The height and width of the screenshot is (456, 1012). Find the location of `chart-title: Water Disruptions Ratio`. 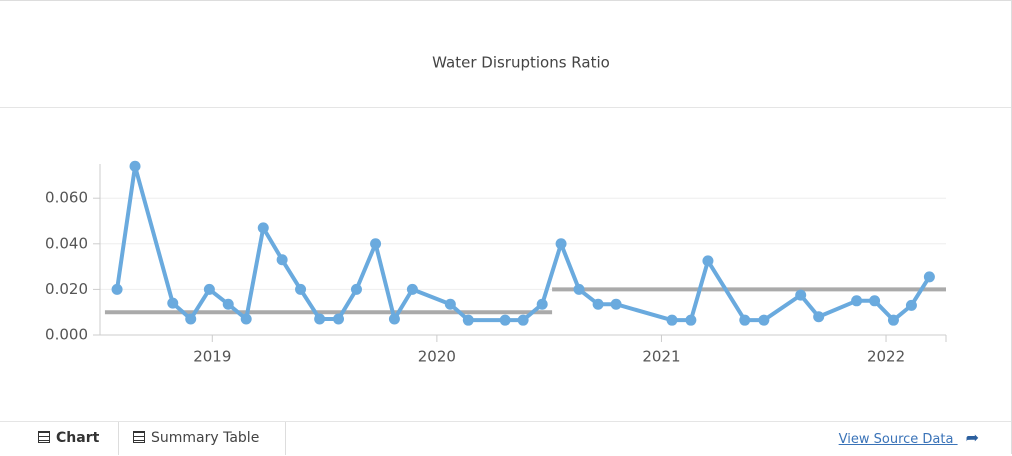

chart-title: Water Disruptions Ratio is located at coordinates (521, 63).